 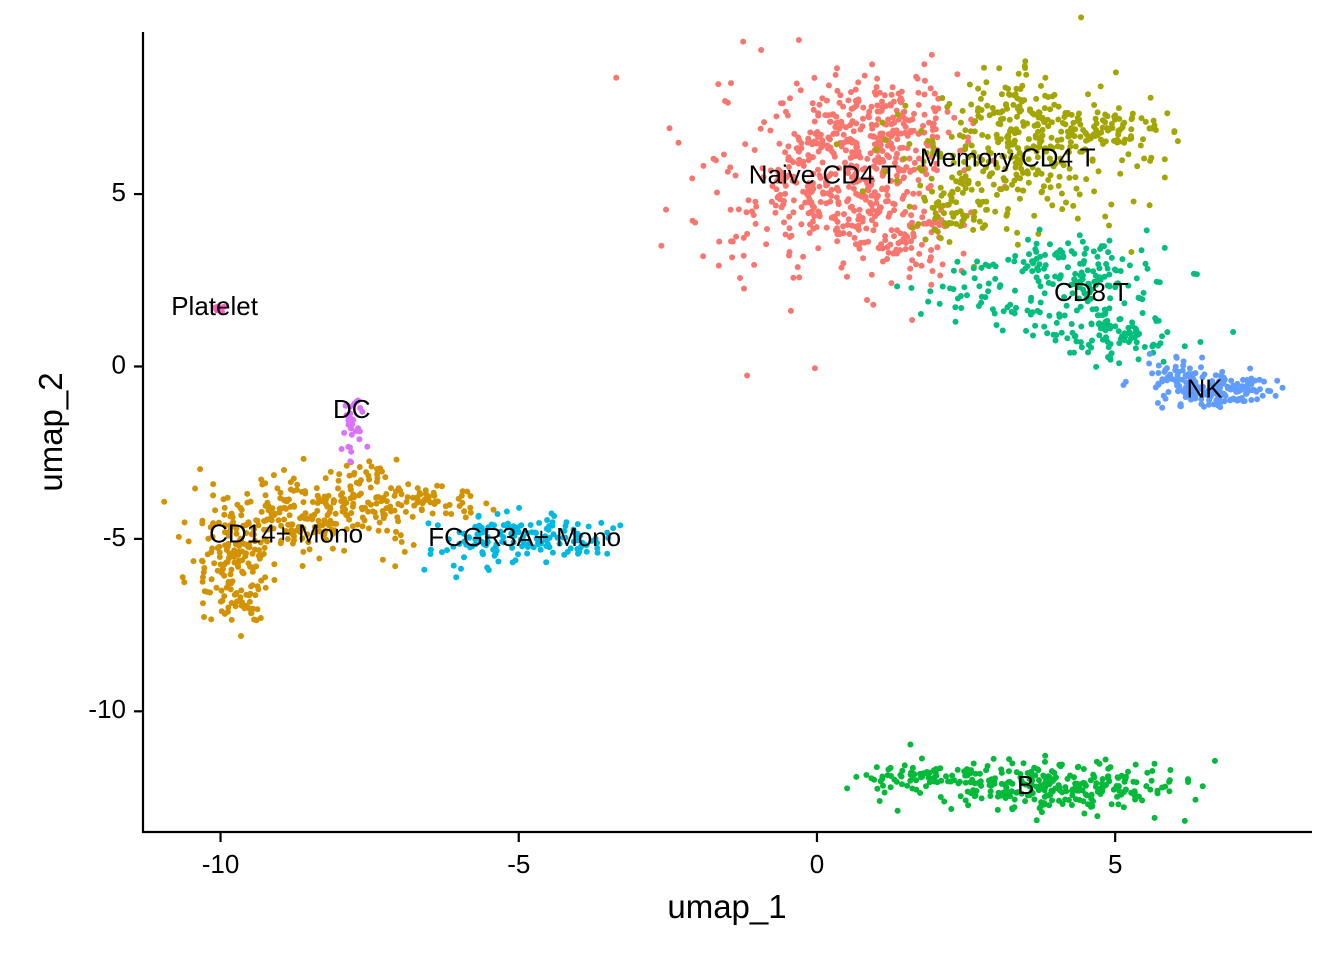 What do you see at coordinates (219, 309) in the screenshot?
I see `cluster-platelet` at bounding box center [219, 309].